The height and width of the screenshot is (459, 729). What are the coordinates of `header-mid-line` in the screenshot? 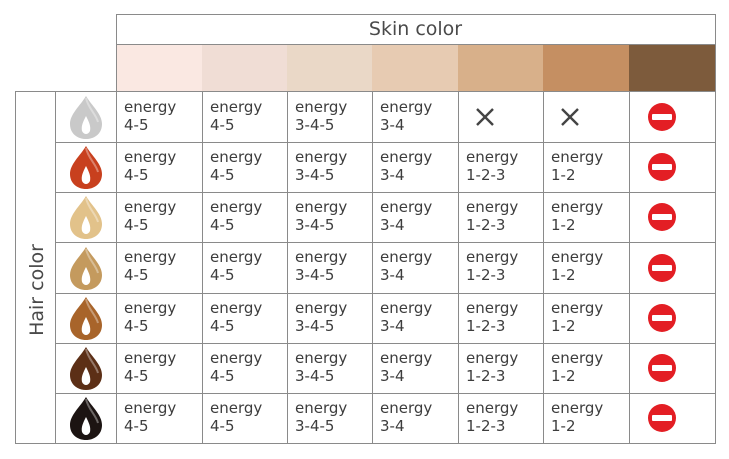 It's located at (415, 44).